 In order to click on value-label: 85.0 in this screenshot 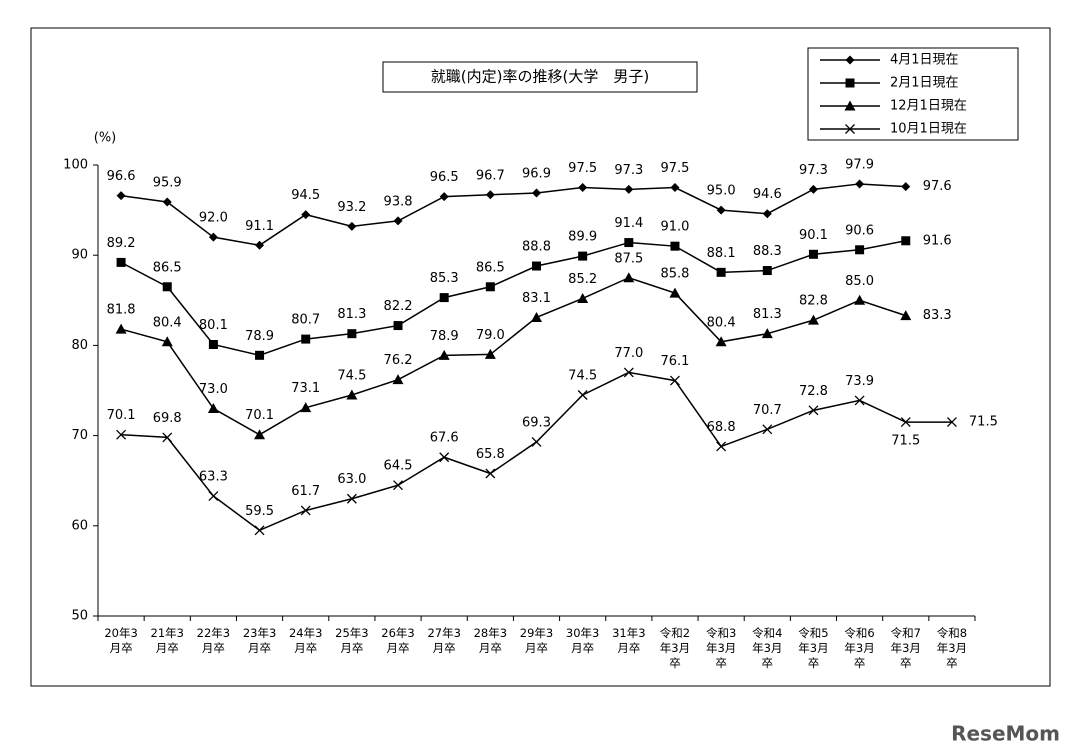, I will do `click(859, 281)`.